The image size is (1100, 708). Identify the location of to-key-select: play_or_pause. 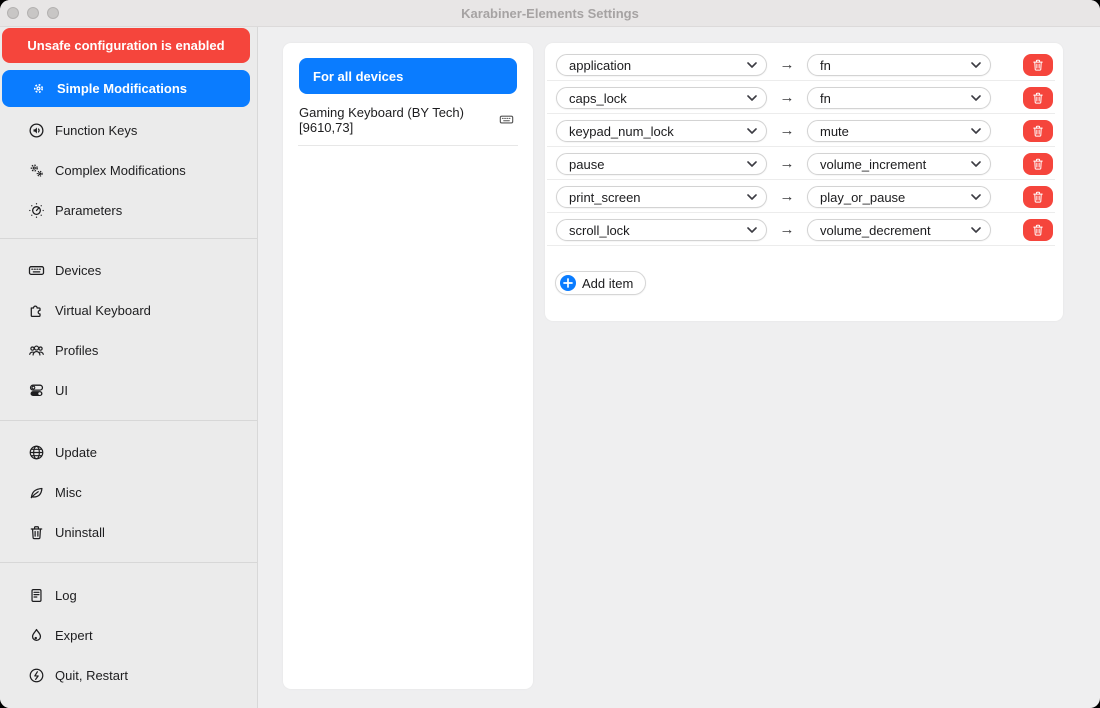
(899, 197).